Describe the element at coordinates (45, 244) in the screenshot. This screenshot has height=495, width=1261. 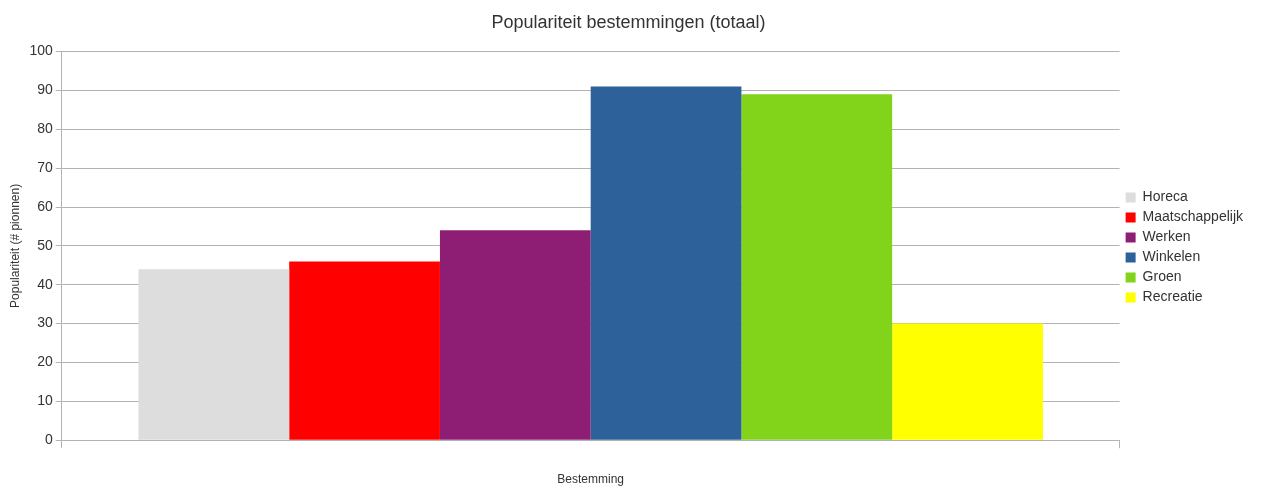
I see `y-tick-label: 50` at that location.